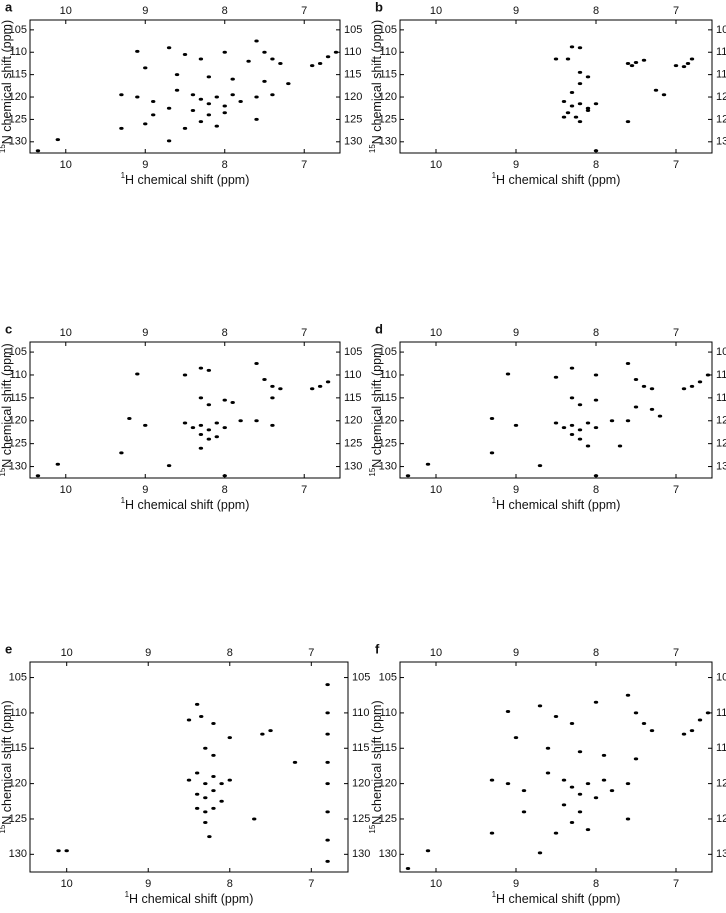  What do you see at coordinates (66, 333) in the screenshot?
I see `x-tick-label-top: 10` at bounding box center [66, 333].